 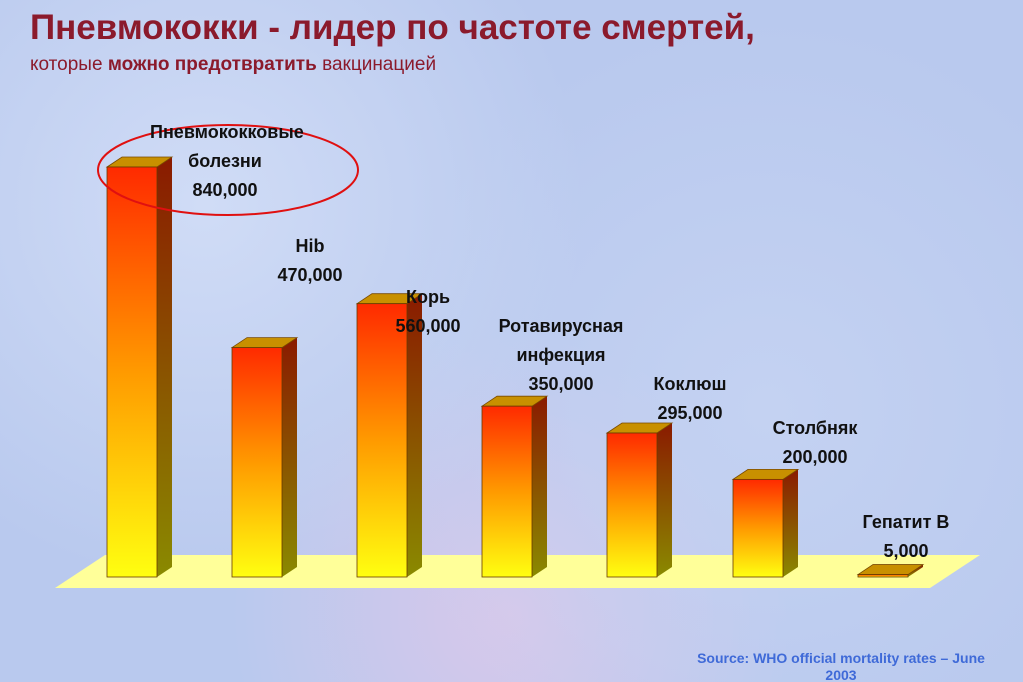 What do you see at coordinates (310, 275) in the screenshot?
I see `value-label: 470,000` at bounding box center [310, 275].